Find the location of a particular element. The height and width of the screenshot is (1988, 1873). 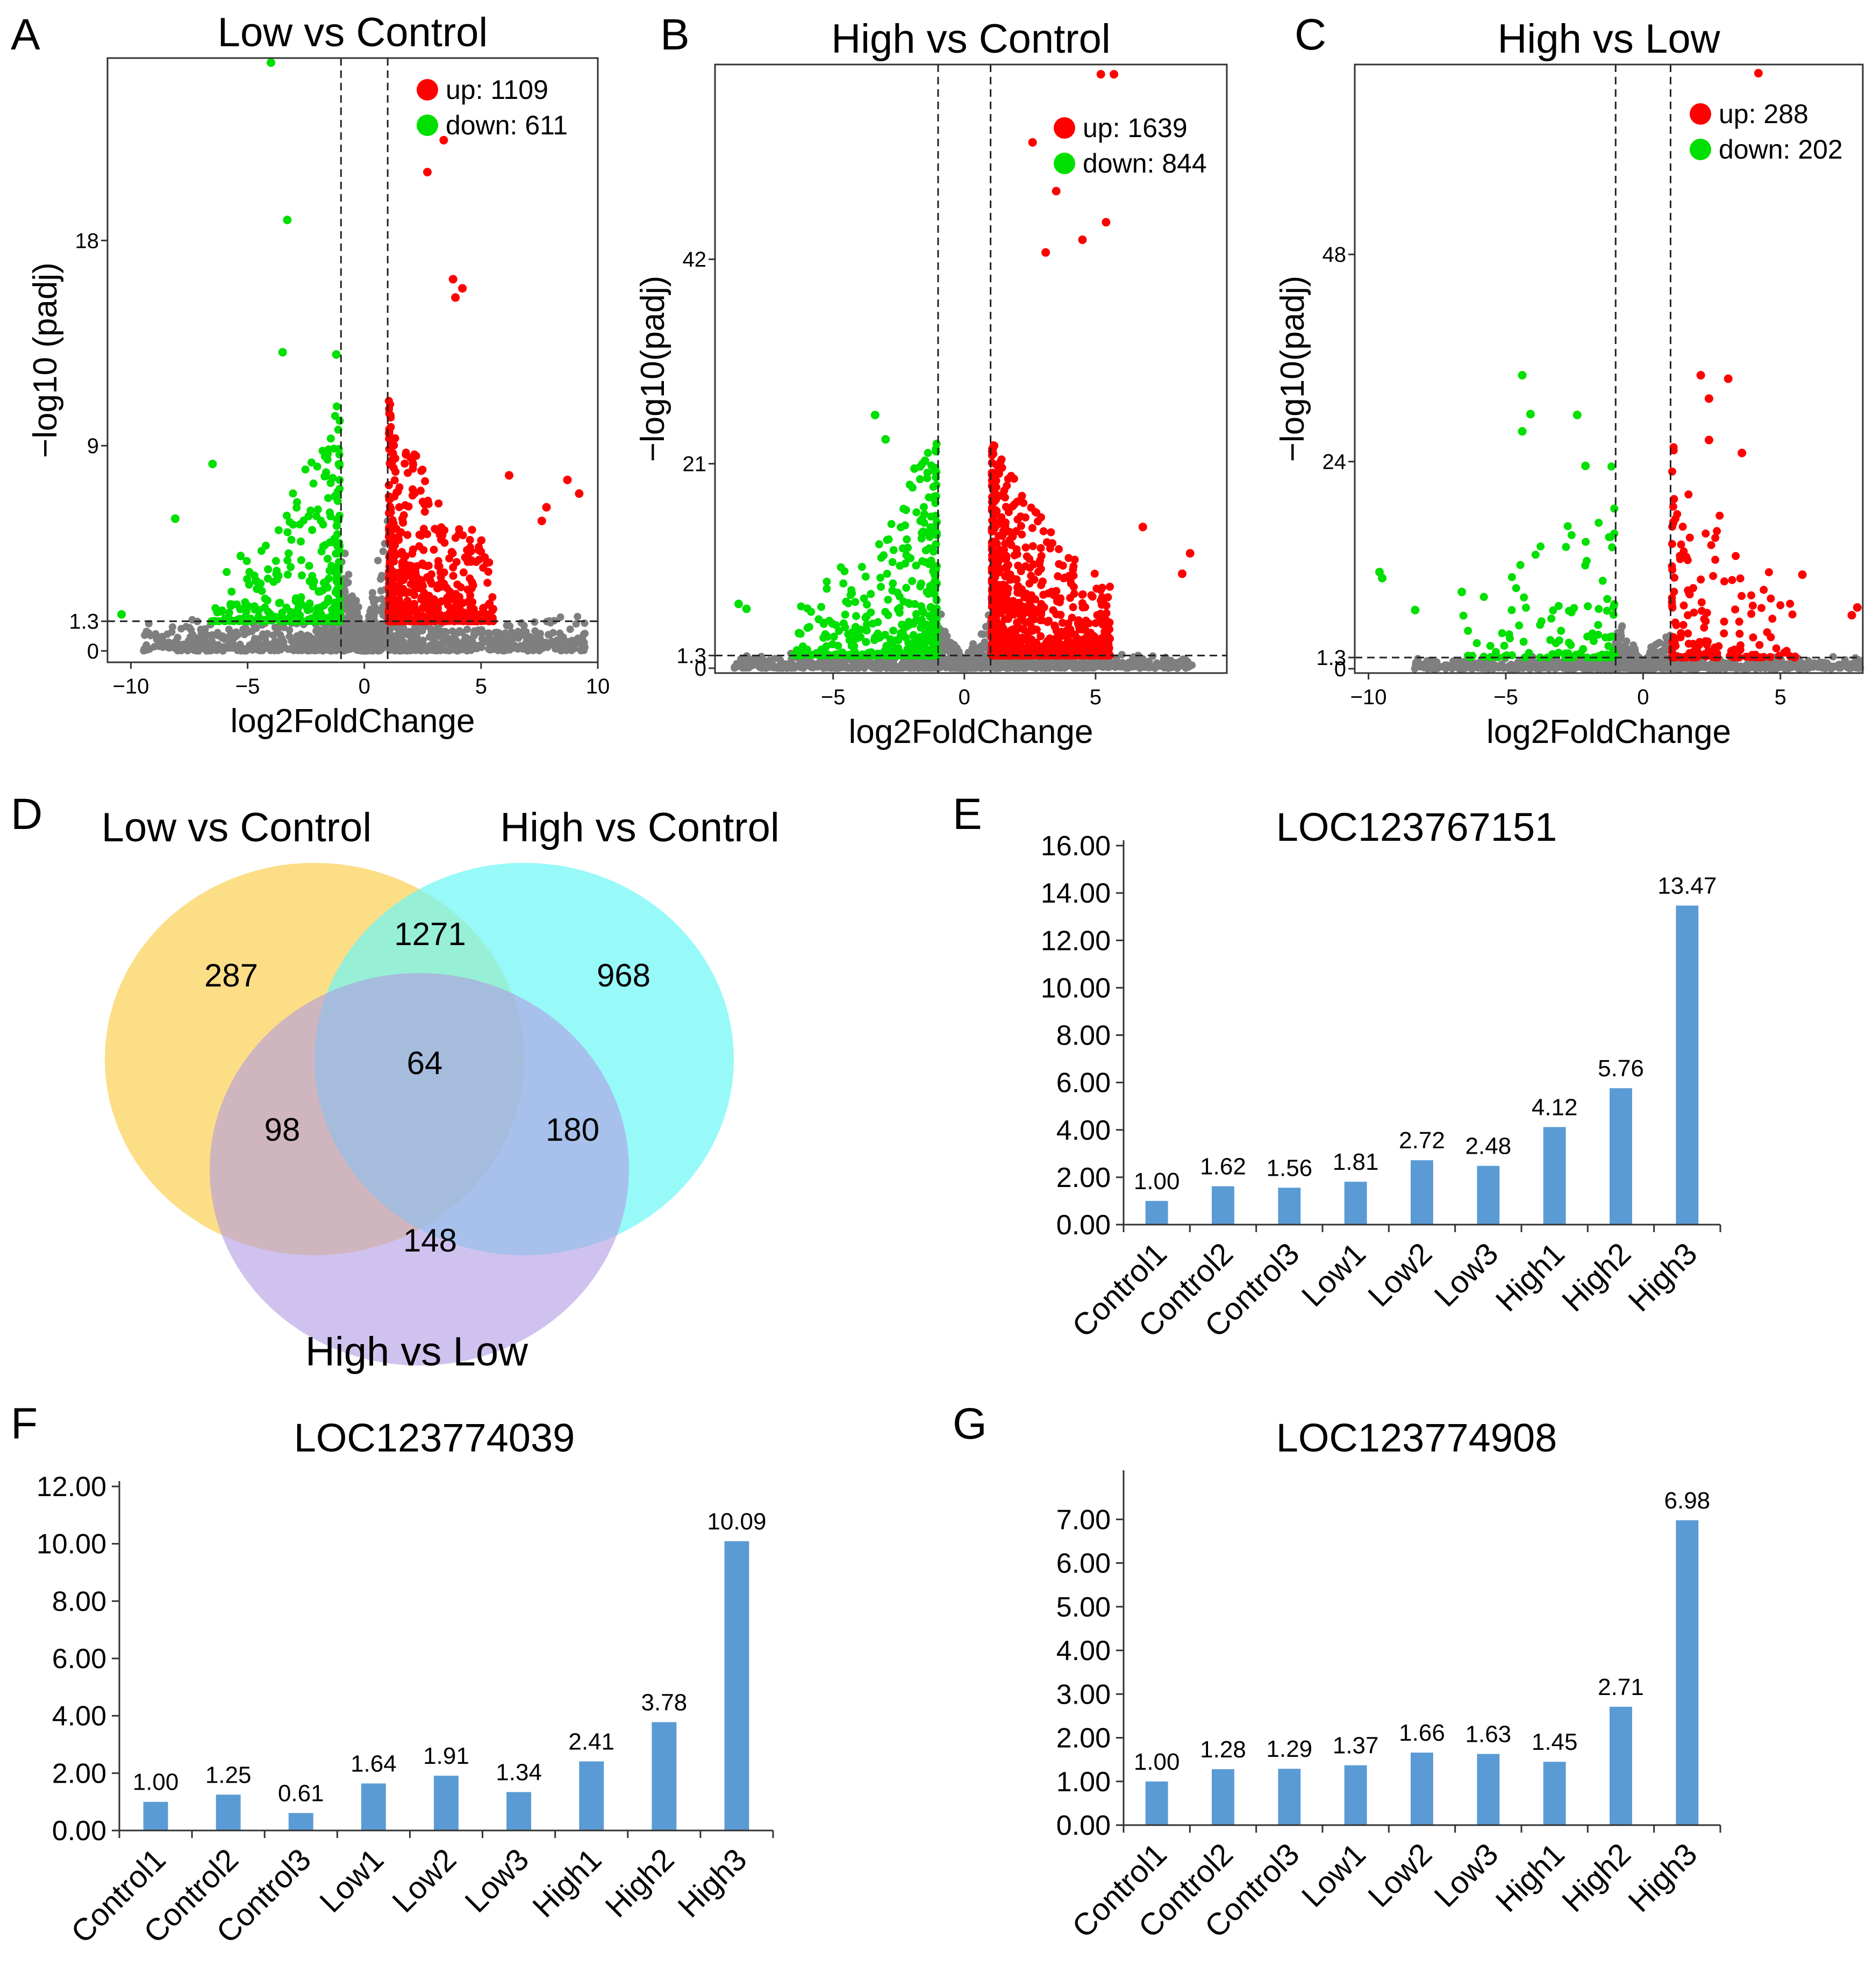

x-tick-label: 5 is located at coordinates (481, 686).